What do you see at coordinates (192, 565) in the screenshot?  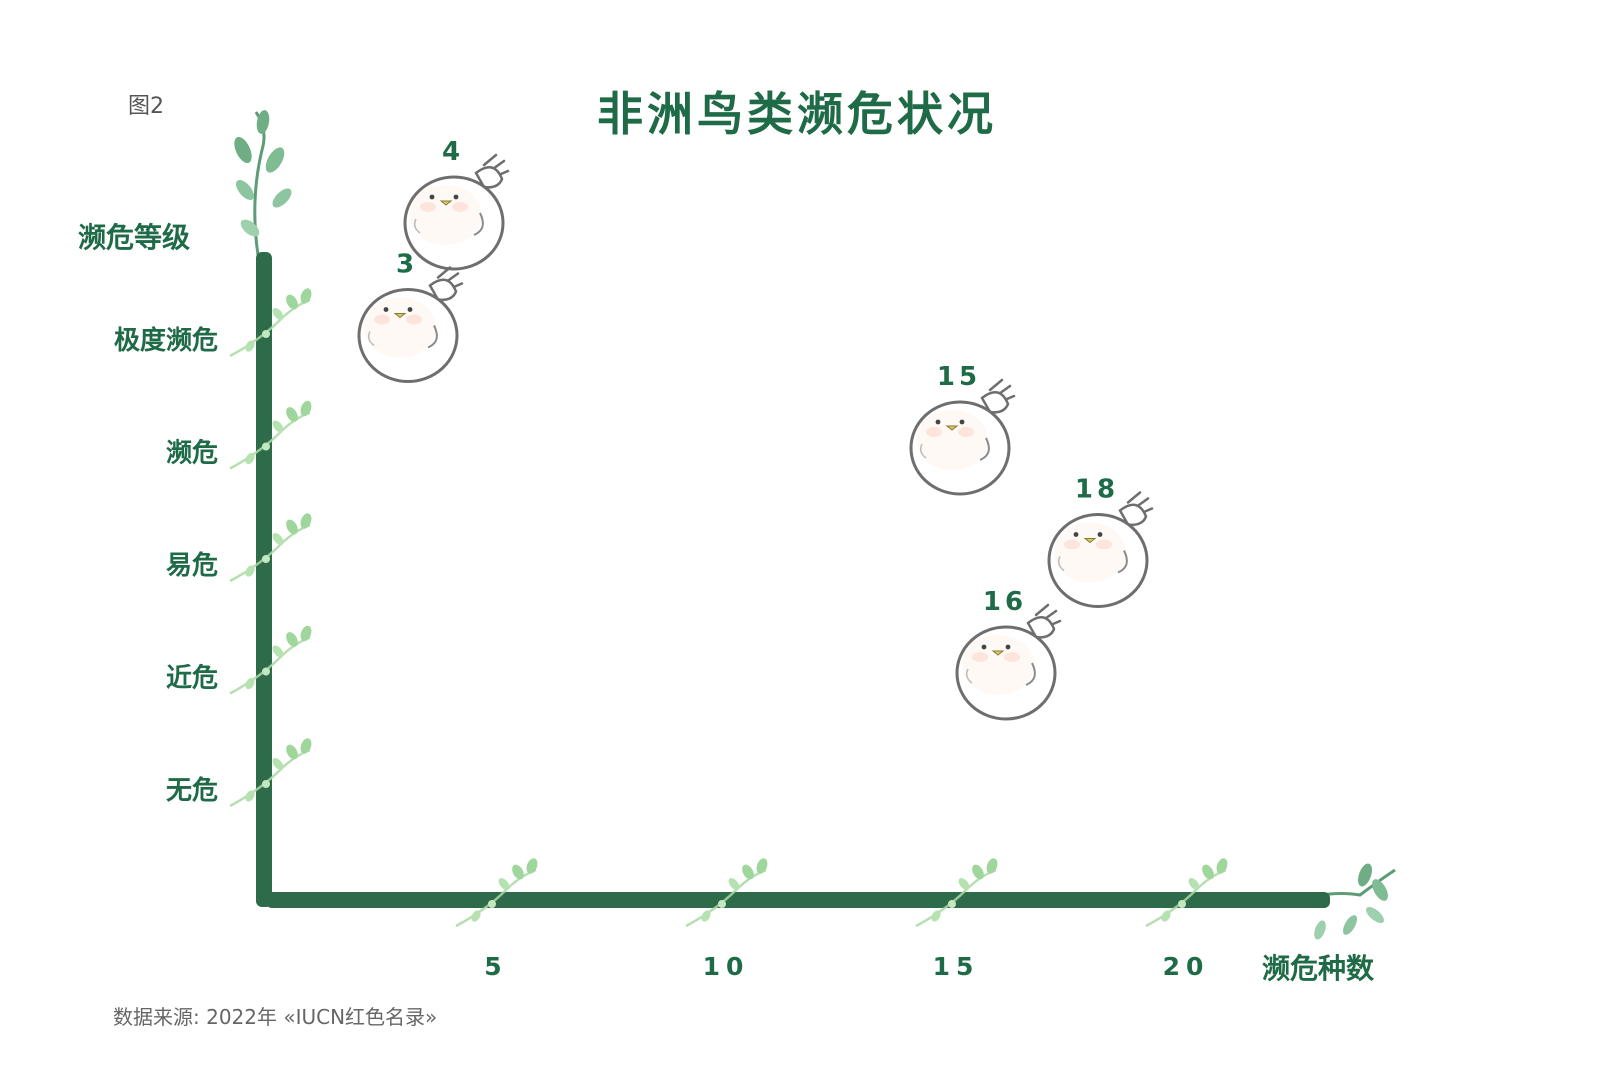 I see `y-tick-label: 易危` at bounding box center [192, 565].